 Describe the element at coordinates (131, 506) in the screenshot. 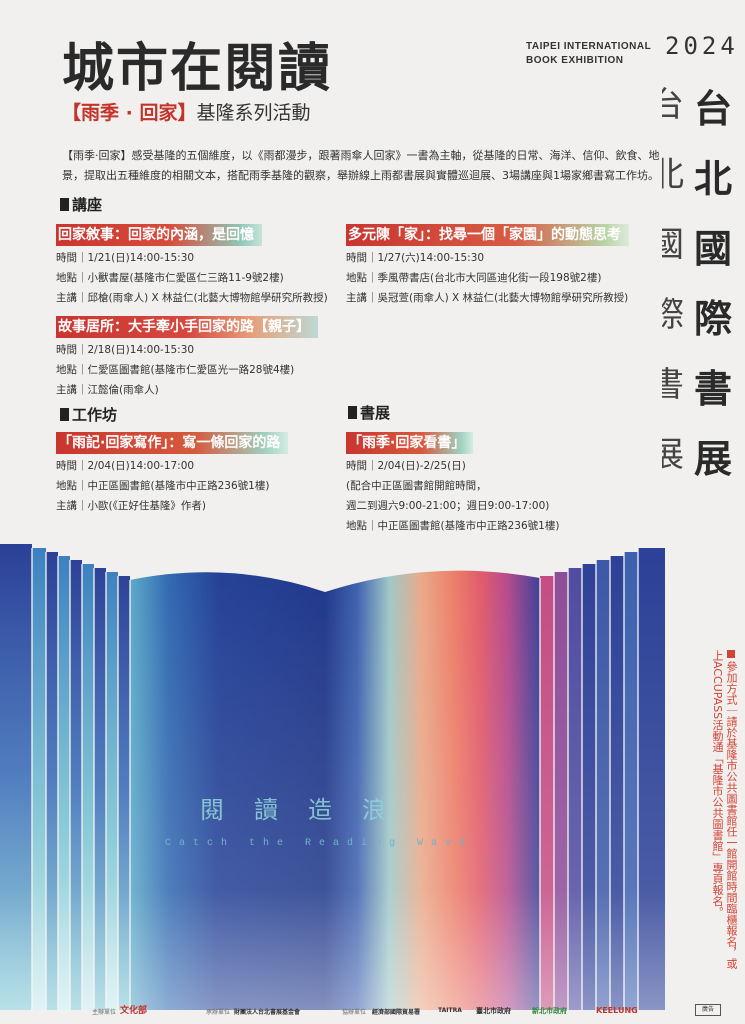

I see `event-host: 主講｜小歐(《正好住基隆》作者)` at that location.